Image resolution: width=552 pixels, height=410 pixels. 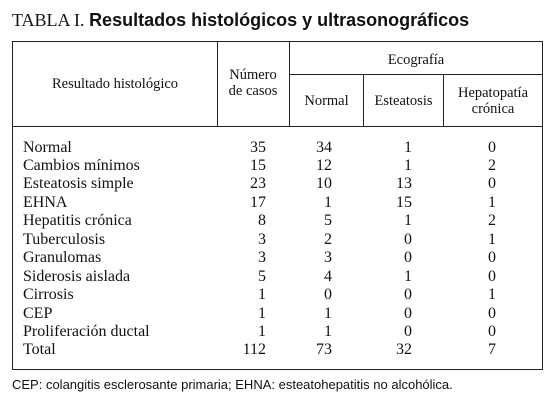 I want to click on row-hepatopatia: 7, so click(x=492, y=350).